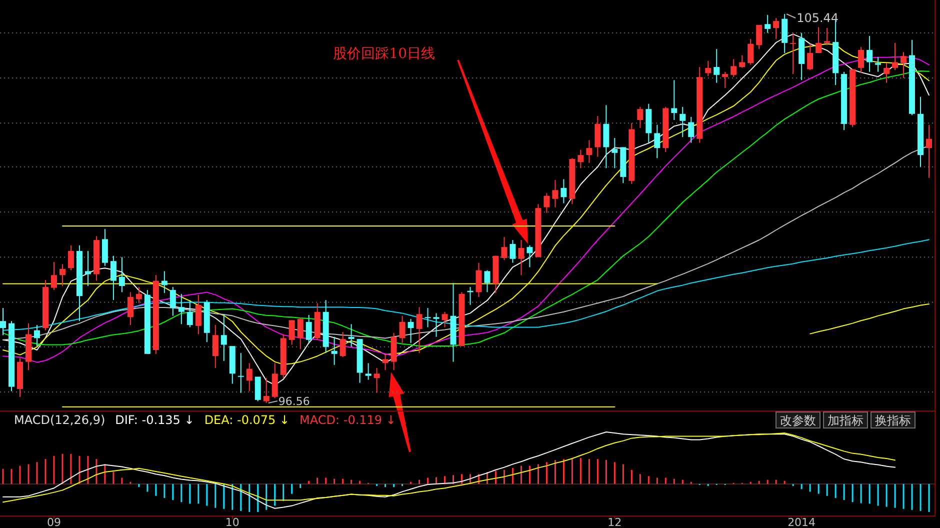  What do you see at coordinates (60, 420) in the screenshot?
I see `chart-title: MACD(12,26,9)` at bounding box center [60, 420].